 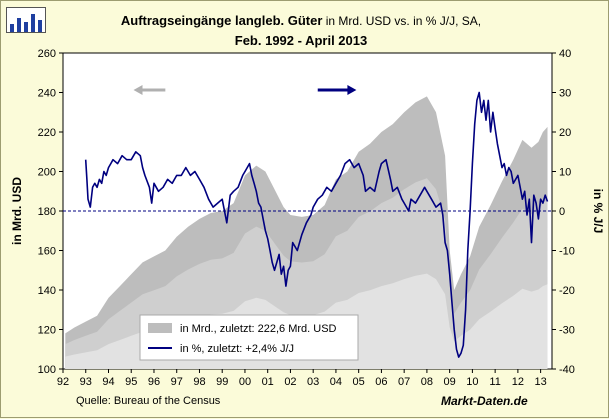 I want to click on legend-box, so click(x=249, y=337).